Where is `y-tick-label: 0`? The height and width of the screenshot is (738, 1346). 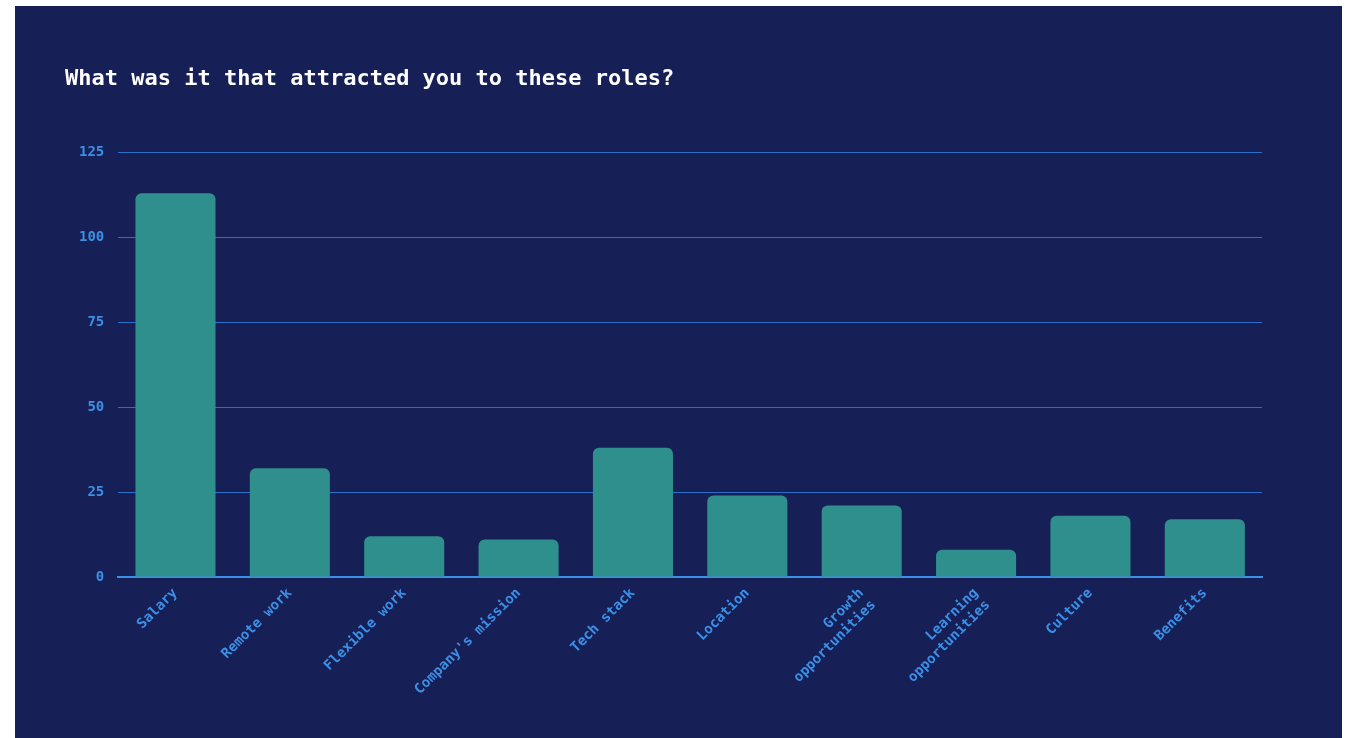
y-tick-label: 0 is located at coordinates (100, 575).